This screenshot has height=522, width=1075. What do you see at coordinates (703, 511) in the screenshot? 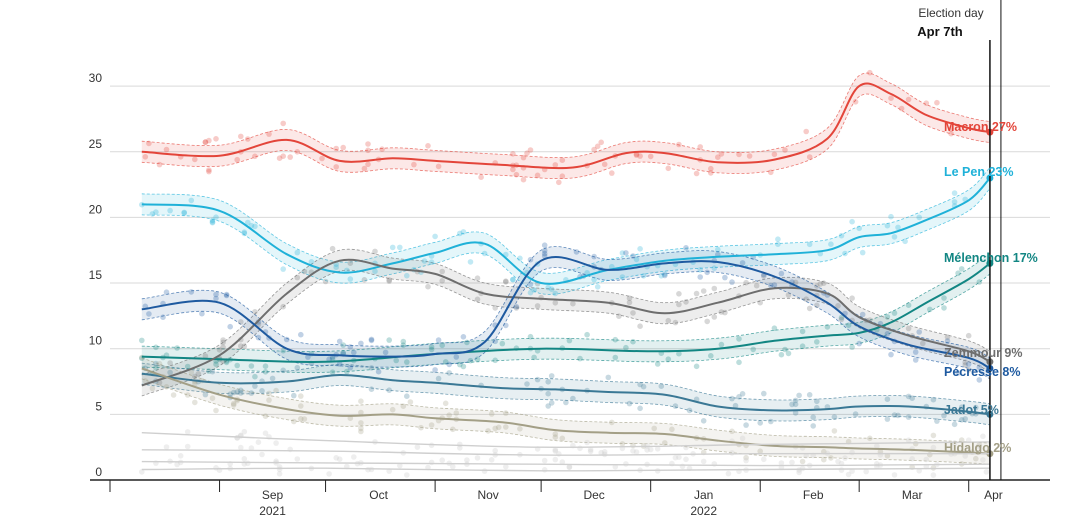
I see `x-tick-year-label: 2022` at bounding box center [703, 511].